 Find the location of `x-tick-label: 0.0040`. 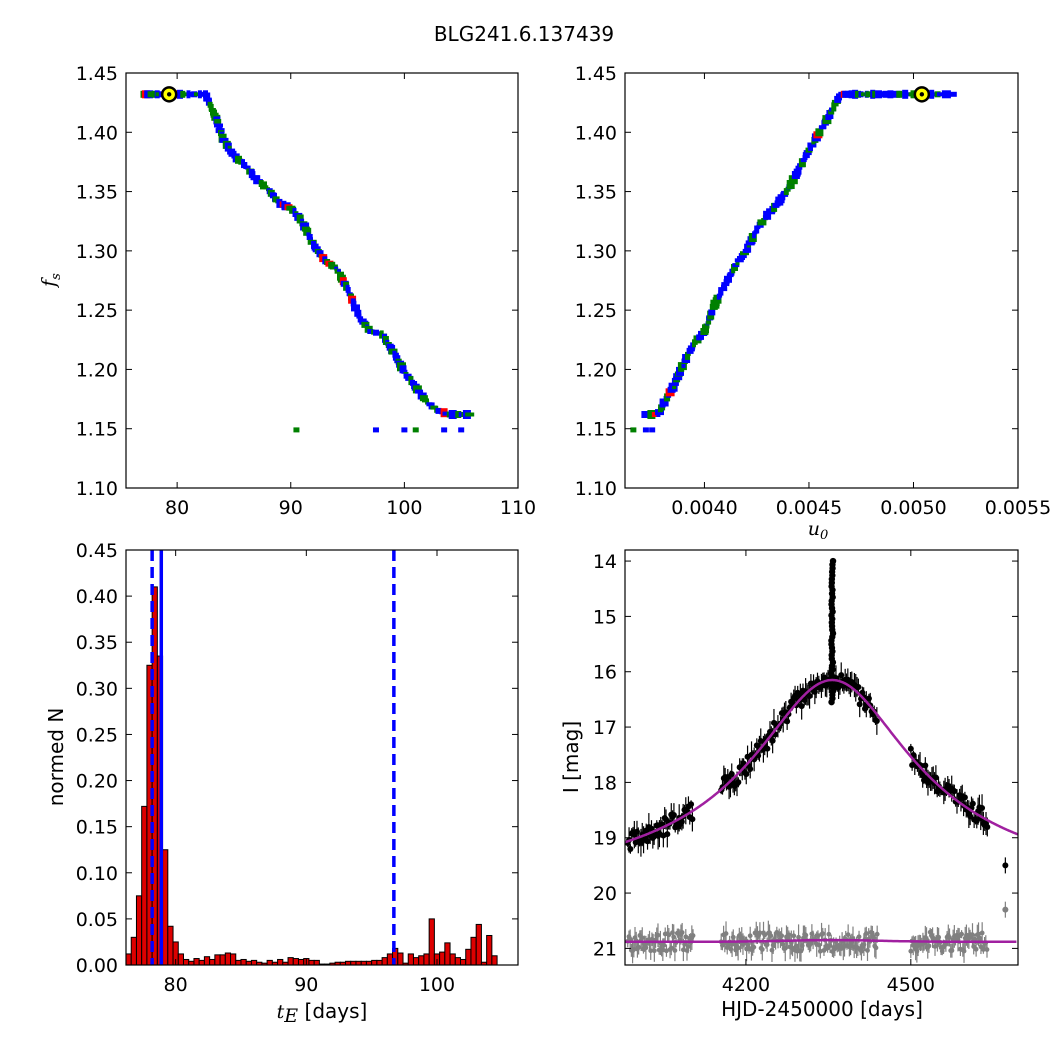

x-tick-label: 0.0040 is located at coordinates (704, 508).